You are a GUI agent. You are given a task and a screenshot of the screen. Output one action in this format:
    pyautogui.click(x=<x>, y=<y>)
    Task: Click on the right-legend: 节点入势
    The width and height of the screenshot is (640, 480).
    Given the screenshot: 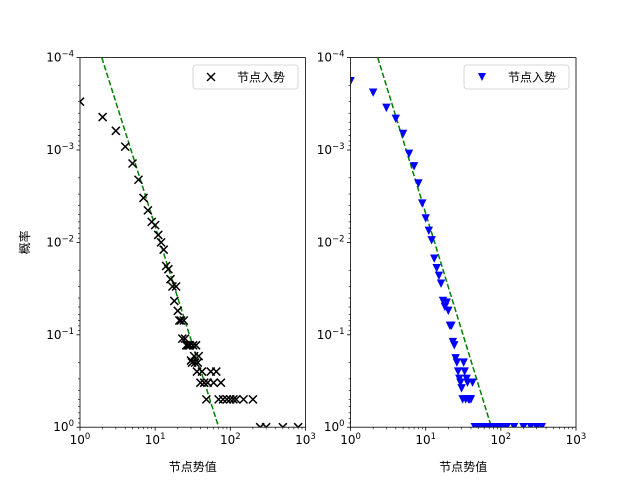 What is the action you would take?
    pyautogui.click(x=516, y=77)
    